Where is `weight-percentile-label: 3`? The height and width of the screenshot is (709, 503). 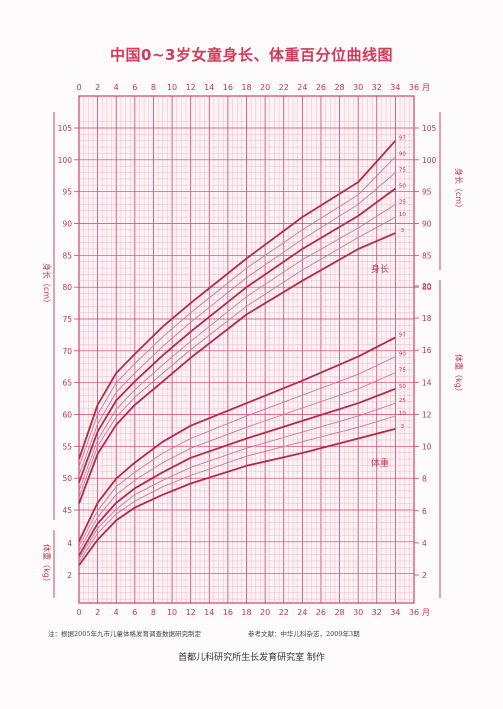
weight-percentile-label: 3 is located at coordinates (403, 427).